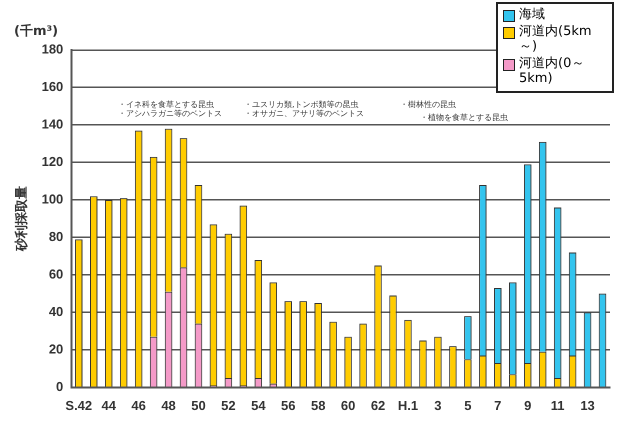 This screenshot has width=618, height=423. I want to click on annotation: ・ユスリカ類,トンボ類等の昆虫, so click(301, 104).